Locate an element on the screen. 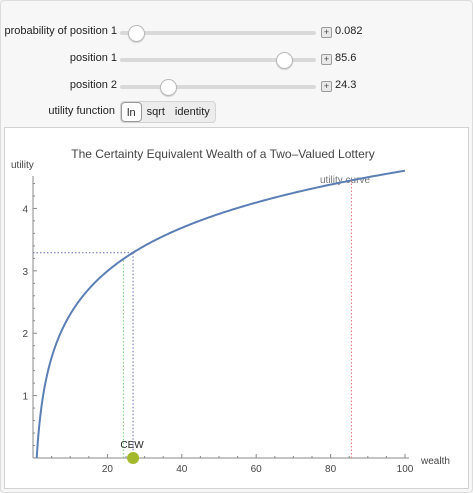 This screenshot has height=493, width=473. position2-expand-icon: + is located at coordinates (326, 86).